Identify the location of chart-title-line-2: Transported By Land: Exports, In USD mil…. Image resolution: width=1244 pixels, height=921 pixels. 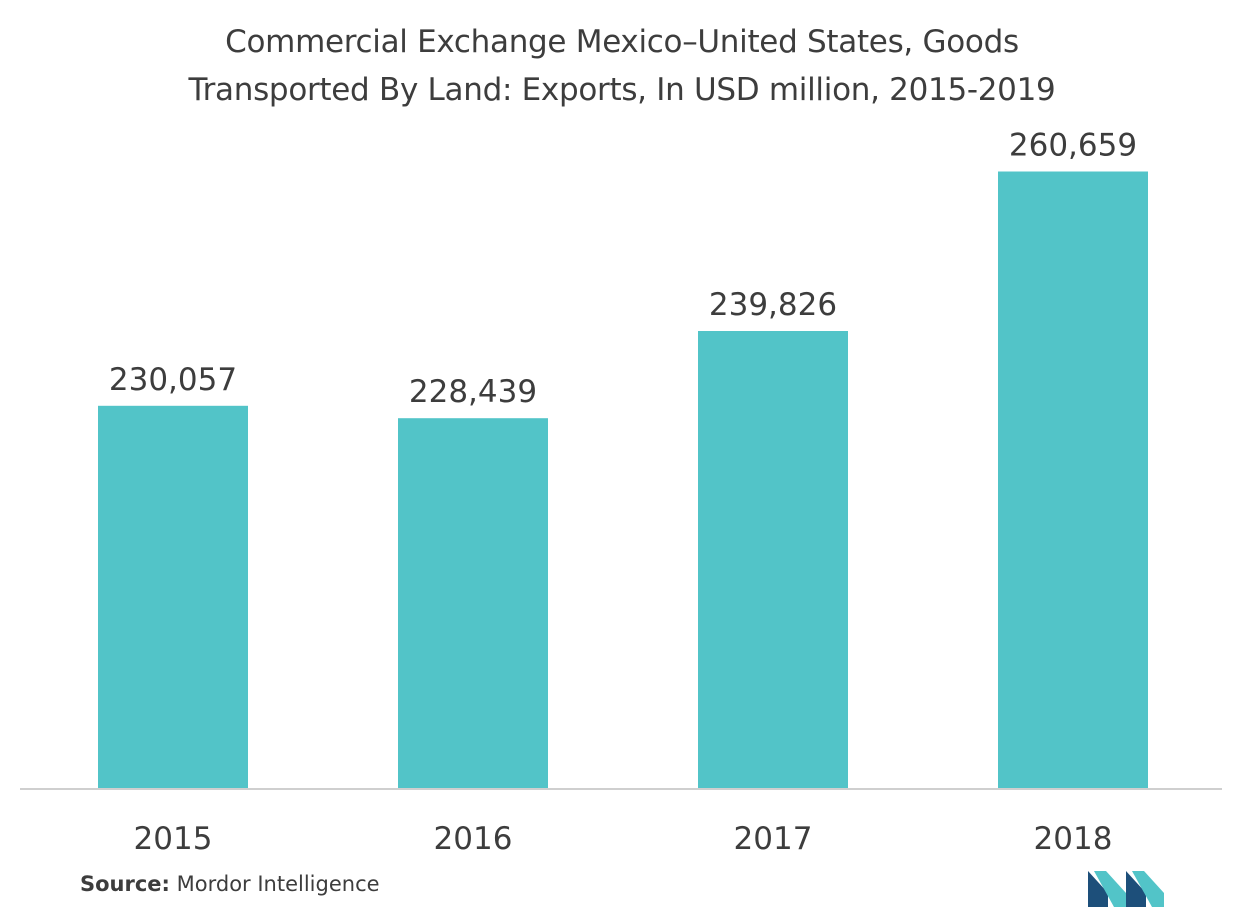
(622, 90).